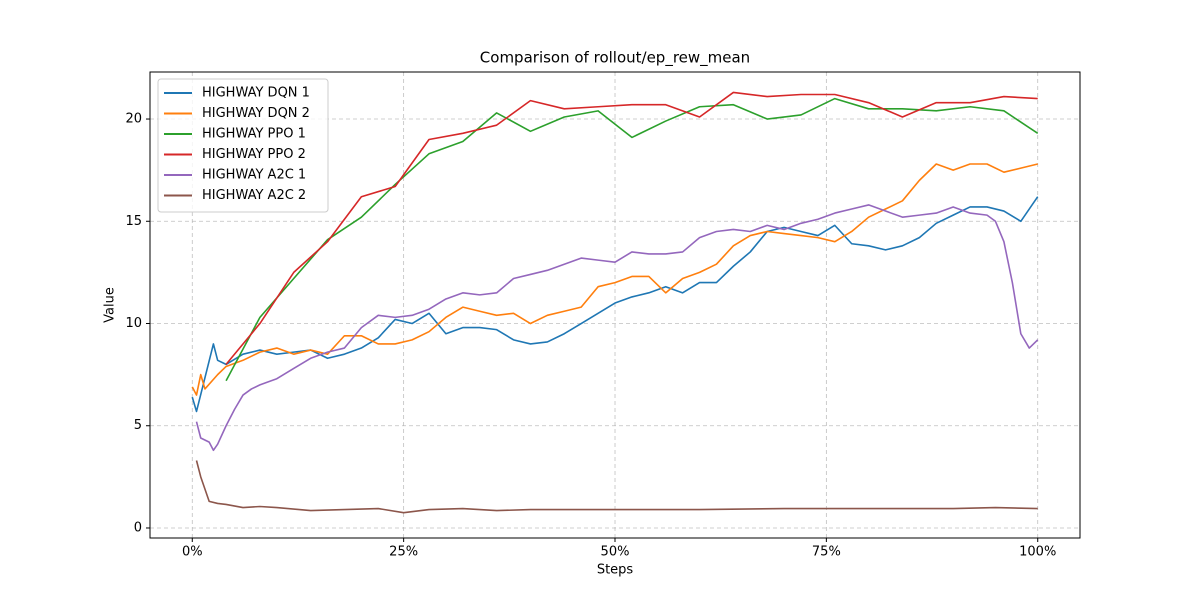 The width and height of the screenshot is (1200, 600). What do you see at coordinates (138, 425) in the screenshot?
I see `y-tick-label: 5` at bounding box center [138, 425].